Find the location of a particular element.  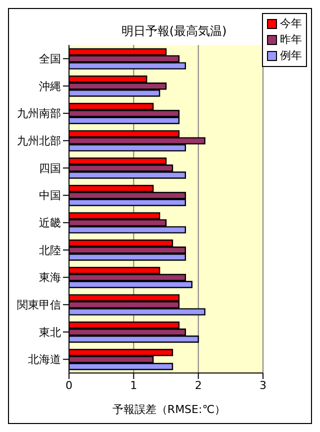

x-tick-label: 1 is located at coordinates (134, 385).